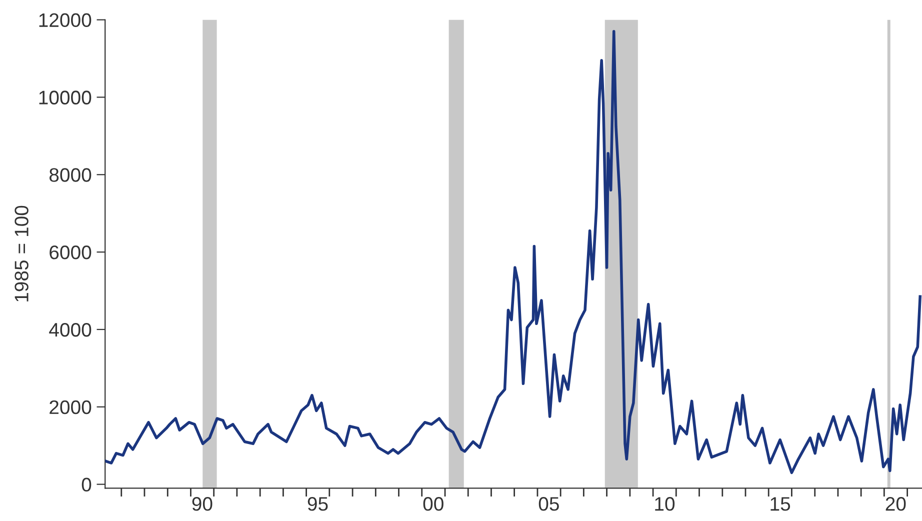 This screenshot has height=521, width=922. What do you see at coordinates (548, 504) in the screenshot?
I see `x-tick-label: 05` at bounding box center [548, 504].